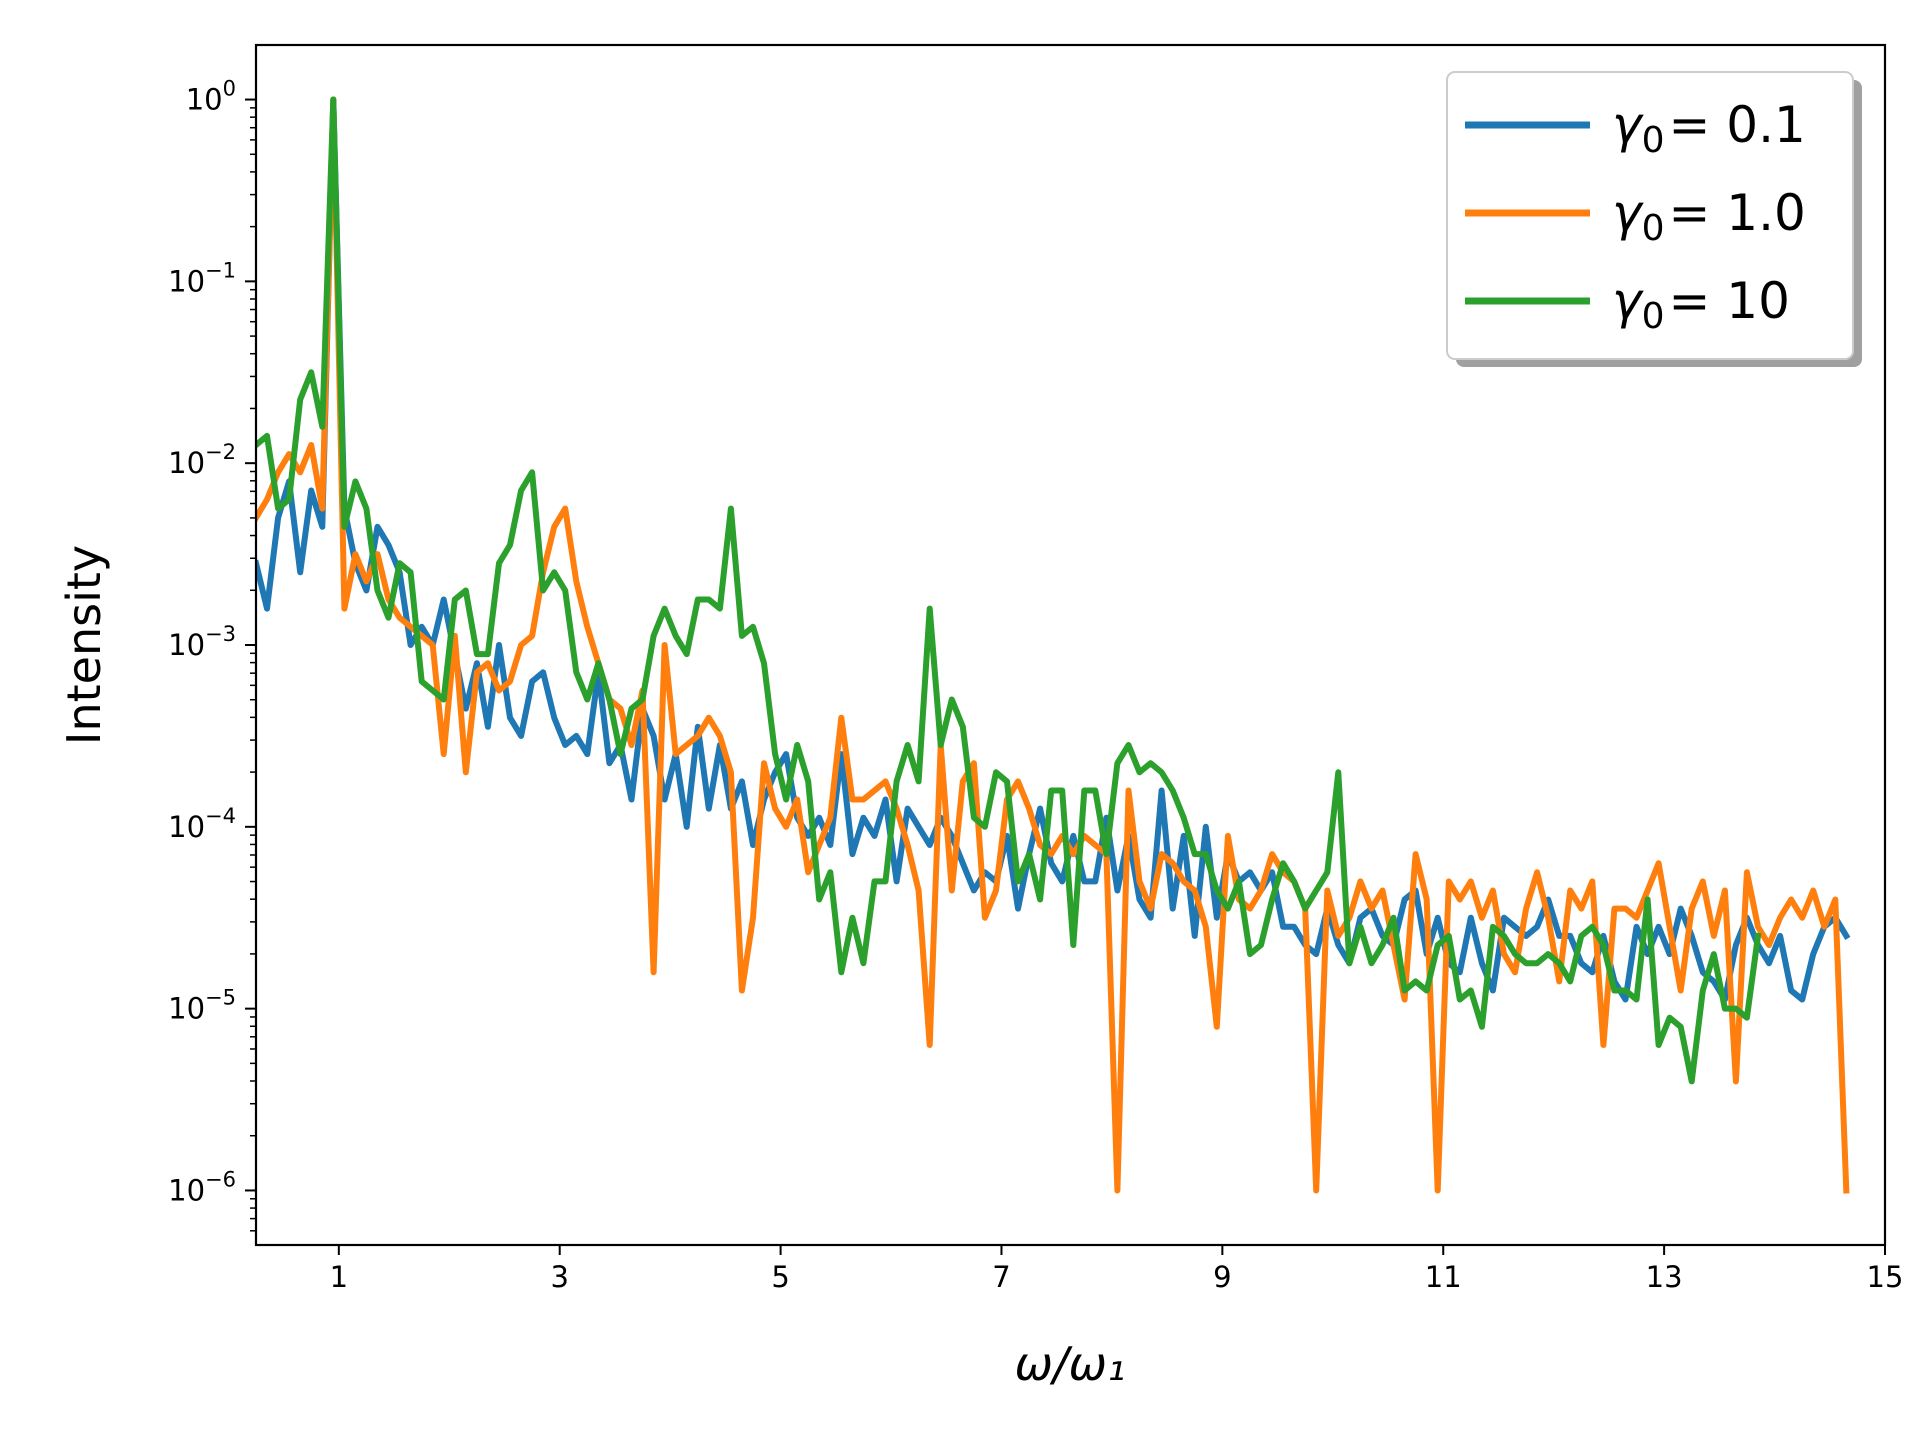 The width and height of the screenshot is (1920, 1440). I want to click on y-axis-title: Intensity, so click(84, 645).